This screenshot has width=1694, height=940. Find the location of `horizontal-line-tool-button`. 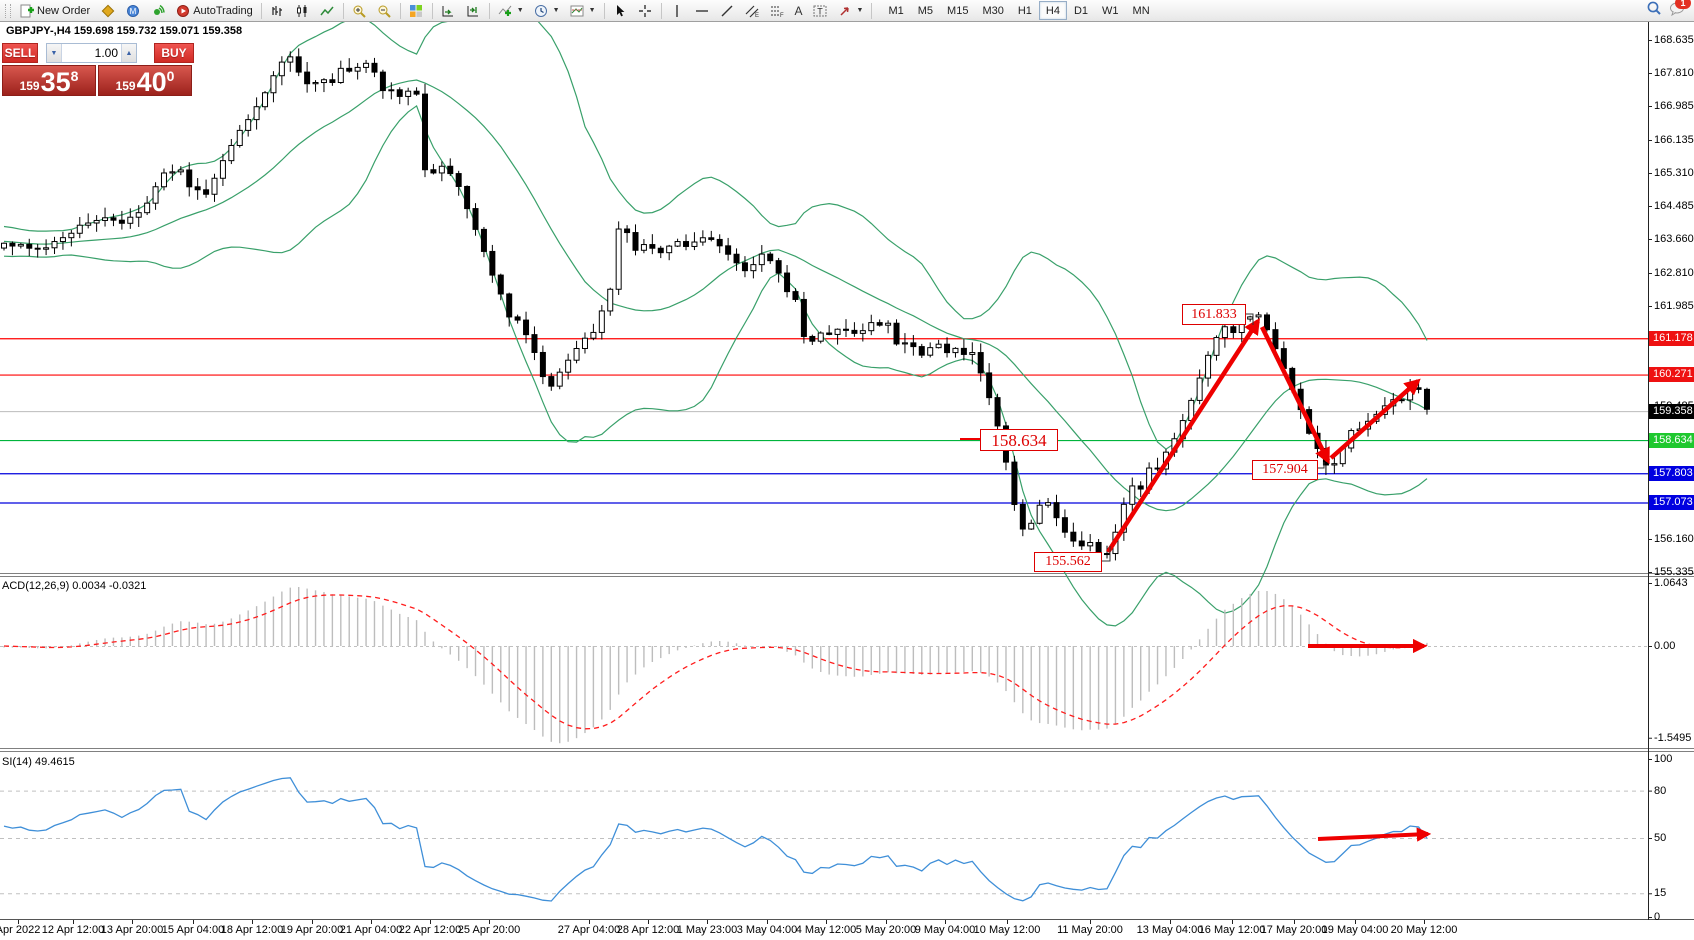

horizontal-line-tool-button is located at coordinates (702, 11).